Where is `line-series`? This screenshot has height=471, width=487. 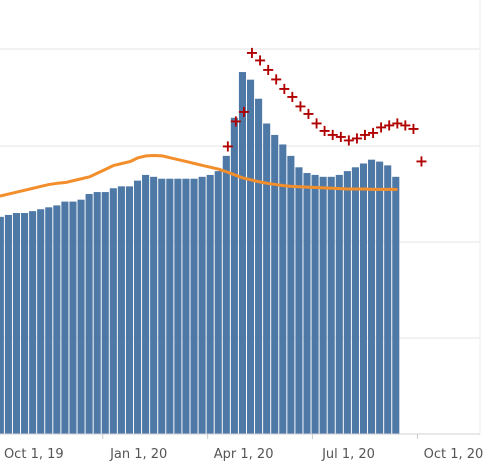 line-series is located at coordinates (199, 175).